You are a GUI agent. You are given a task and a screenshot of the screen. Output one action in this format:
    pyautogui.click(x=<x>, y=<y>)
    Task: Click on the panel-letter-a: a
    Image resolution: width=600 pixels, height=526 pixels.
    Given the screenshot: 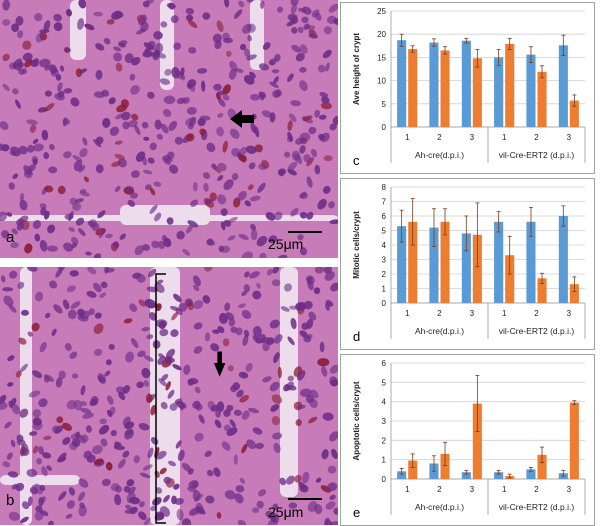 What is the action you would take?
    pyautogui.click(x=10, y=237)
    